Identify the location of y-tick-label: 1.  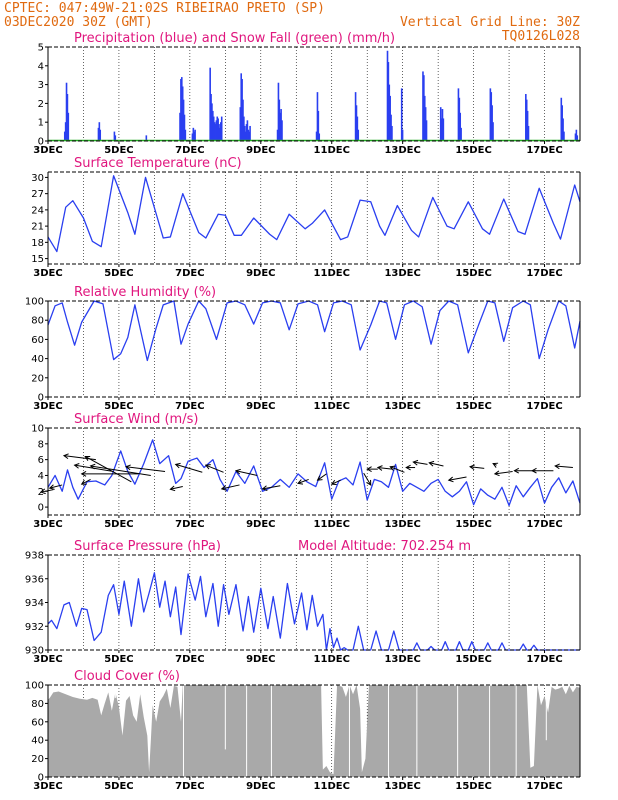
(41, 123).